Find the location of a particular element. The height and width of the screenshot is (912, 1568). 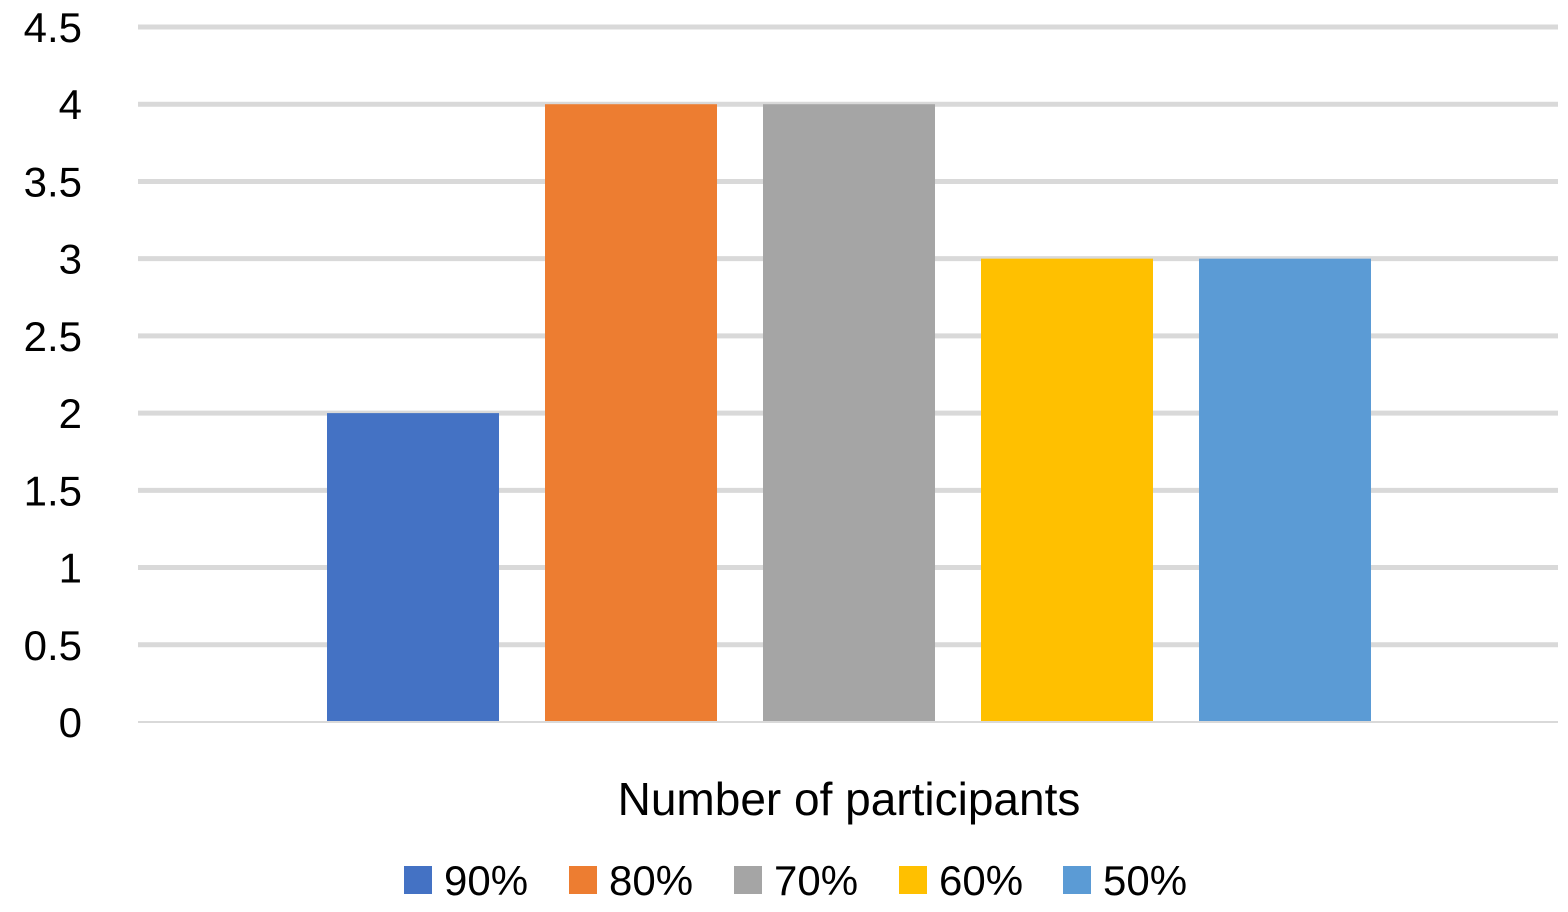

legend-label: 60% is located at coordinates (981, 880).